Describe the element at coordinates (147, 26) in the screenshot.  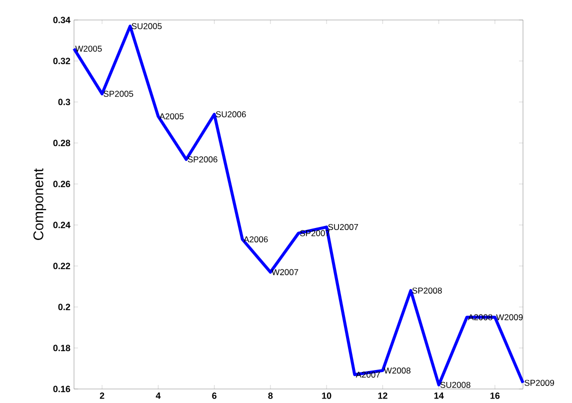
I see `annotation: SU2005` at that location.